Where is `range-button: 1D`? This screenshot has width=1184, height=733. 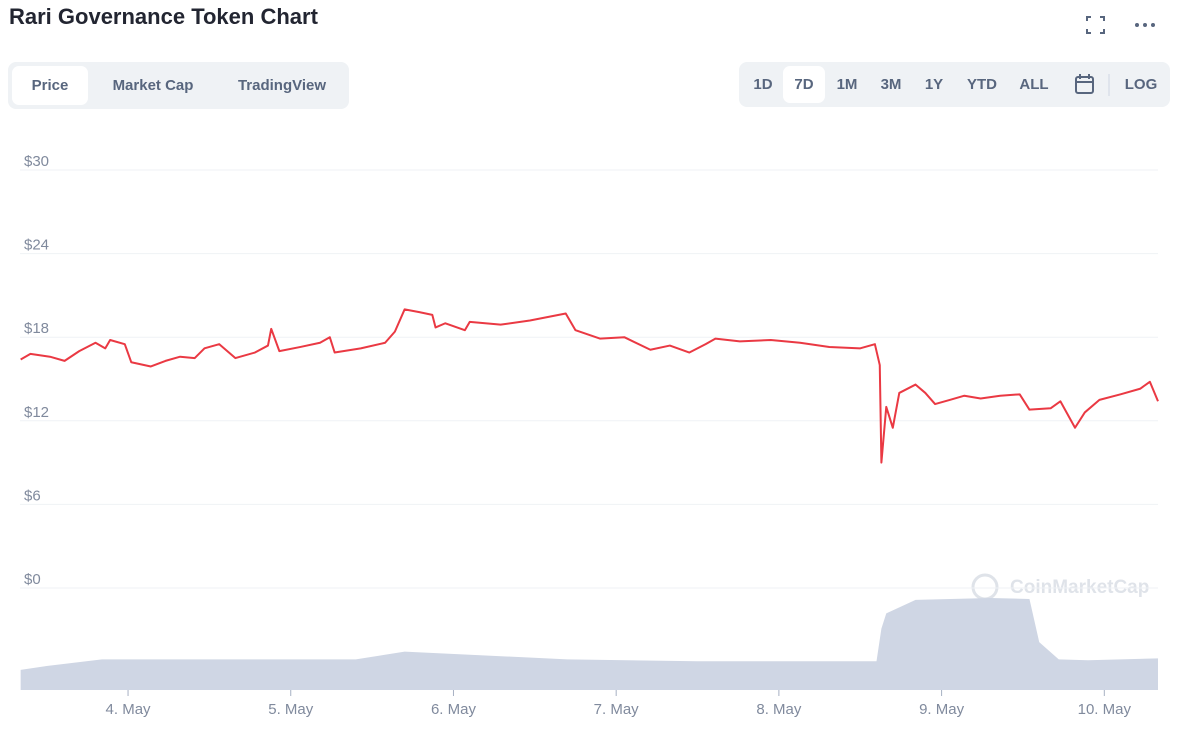
range-button: 1D is located at coordinates (762, 84).